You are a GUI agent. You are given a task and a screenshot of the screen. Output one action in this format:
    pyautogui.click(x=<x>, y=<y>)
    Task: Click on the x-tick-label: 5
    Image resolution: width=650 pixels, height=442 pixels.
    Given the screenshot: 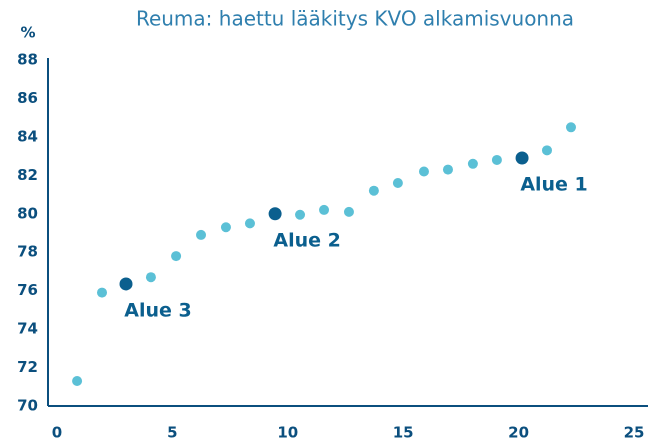 What is the action you would take?
    pyautogui.click(x=172, y=433)
    